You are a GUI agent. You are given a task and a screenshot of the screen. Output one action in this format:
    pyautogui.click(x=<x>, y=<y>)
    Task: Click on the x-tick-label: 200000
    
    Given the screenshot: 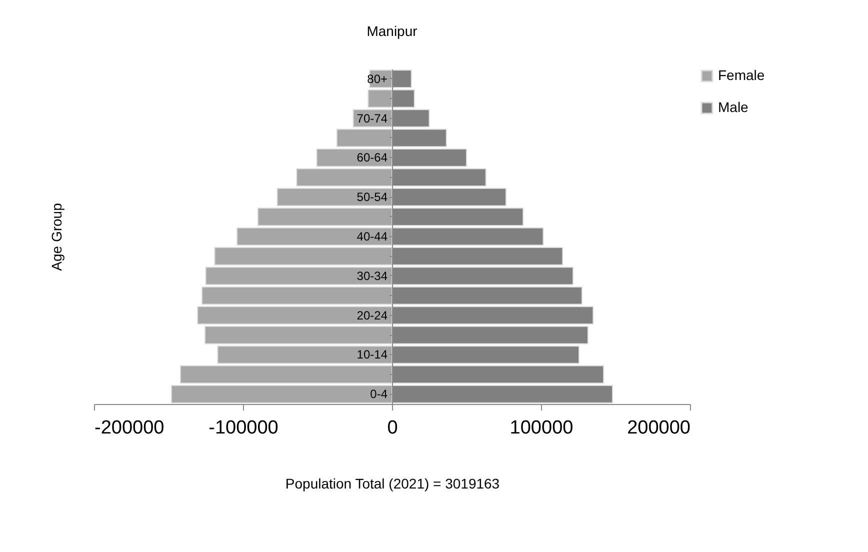 What is the action you would take?
    pyautogui.click(x=658, y=428)
    